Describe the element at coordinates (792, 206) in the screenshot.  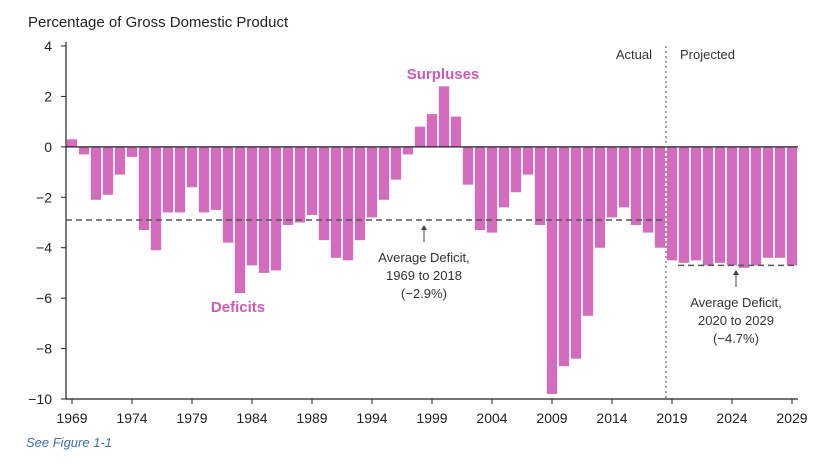
I see `bar-2029` at that location.